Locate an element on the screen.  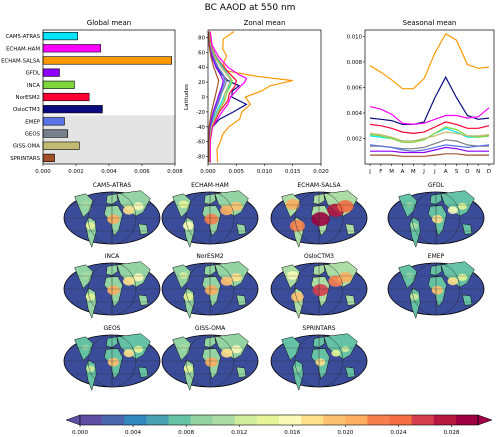
category-label: OsloCTM3 is located at coordinates (26, 110).